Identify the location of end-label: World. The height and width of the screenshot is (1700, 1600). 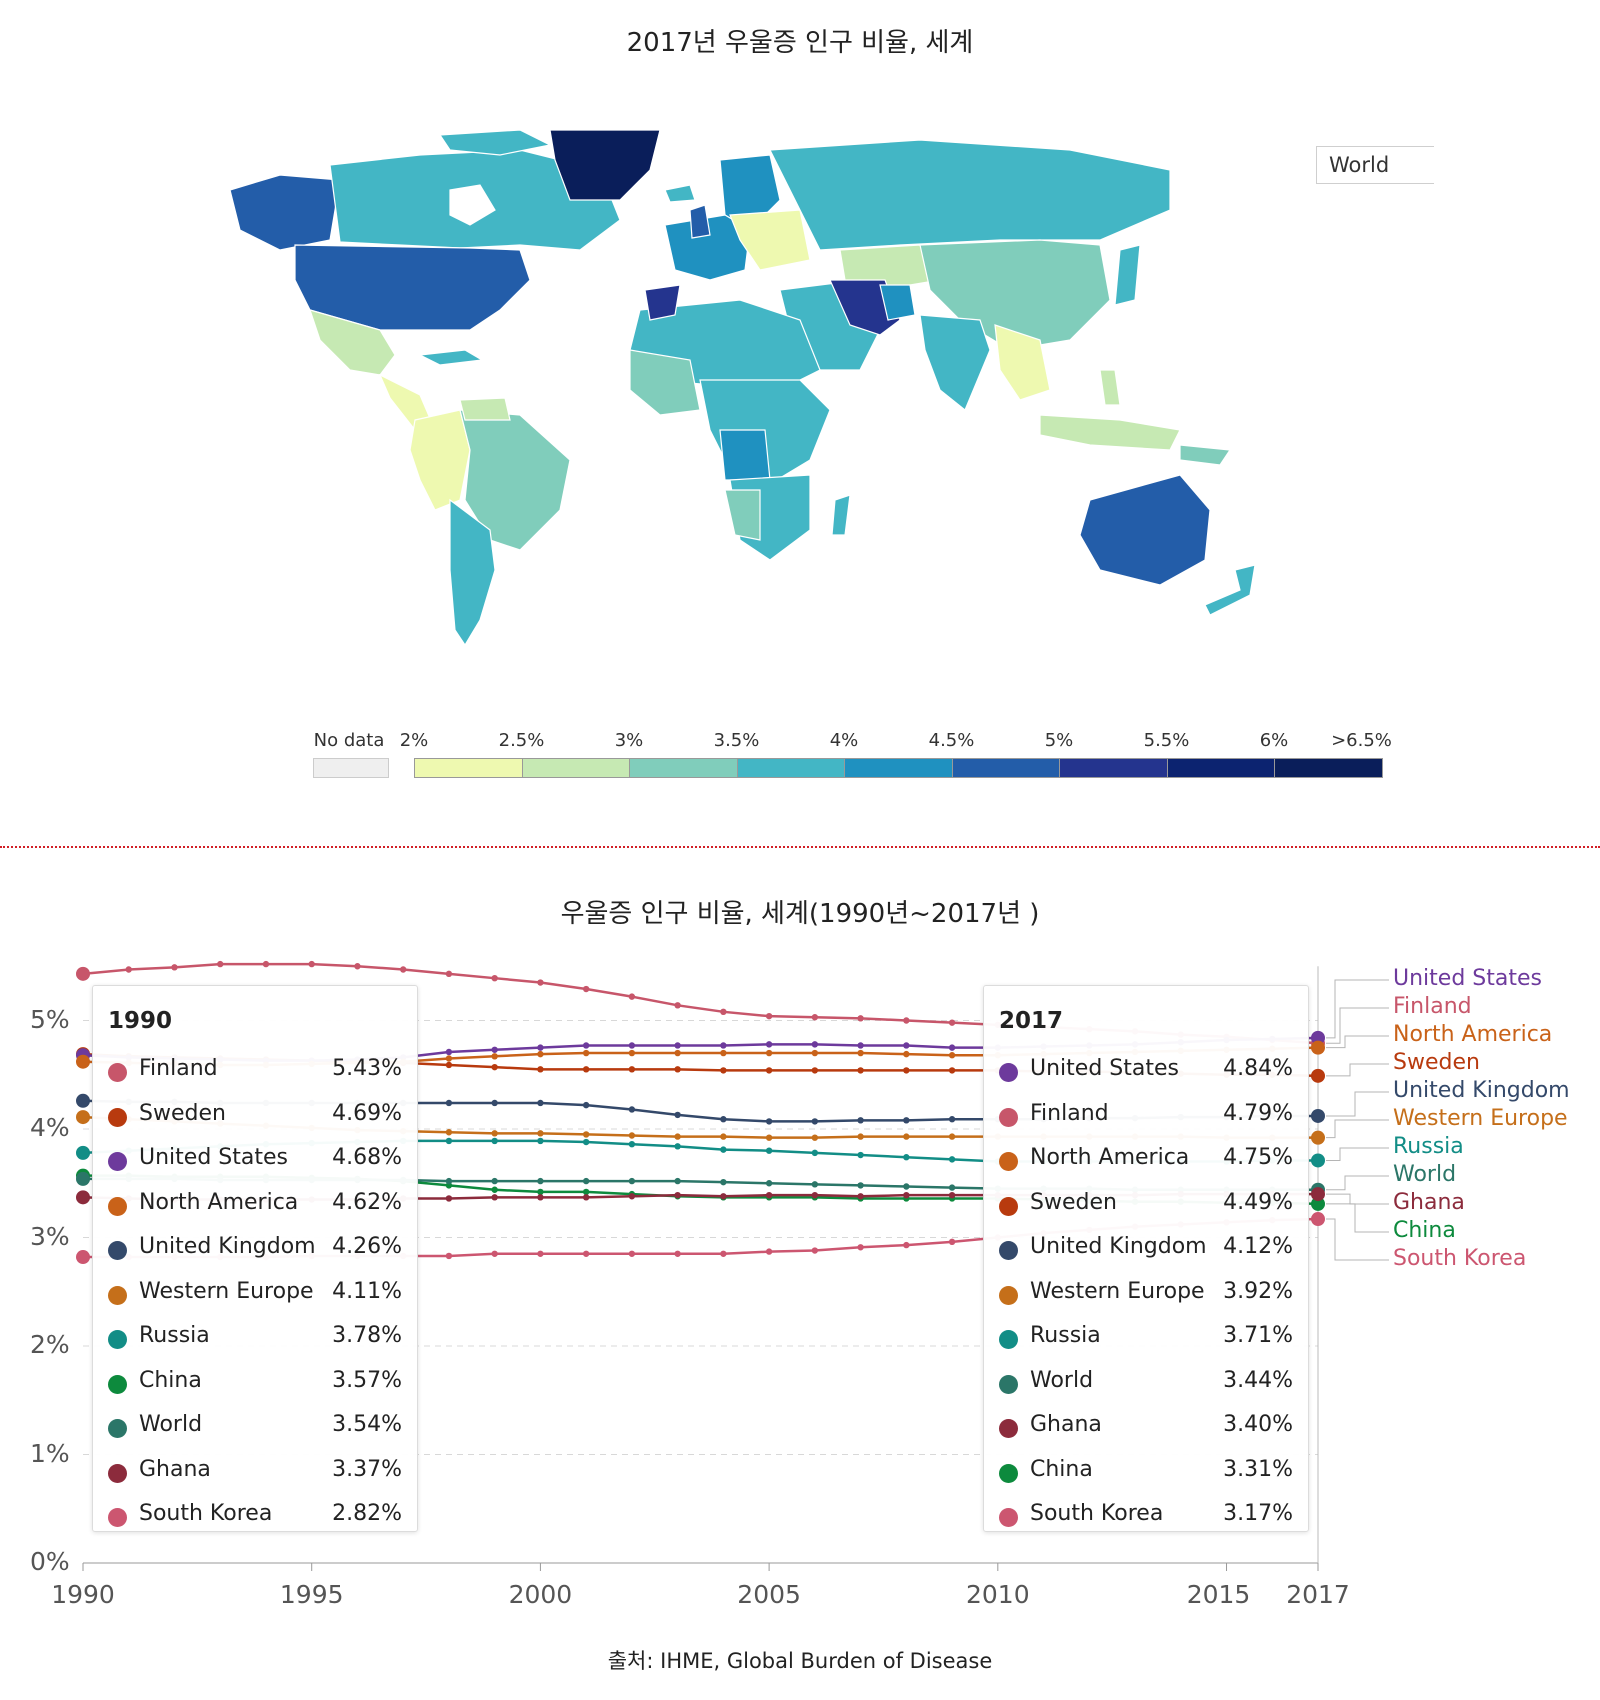
(1425, 1174).